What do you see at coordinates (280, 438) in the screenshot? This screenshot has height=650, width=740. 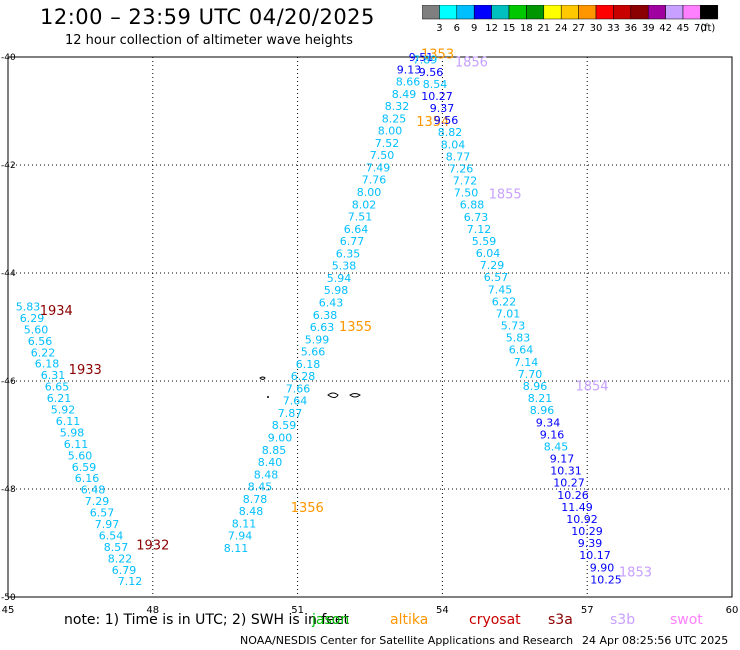 I see `wave-height-value: 9.00` at bounding box center [280, 438].